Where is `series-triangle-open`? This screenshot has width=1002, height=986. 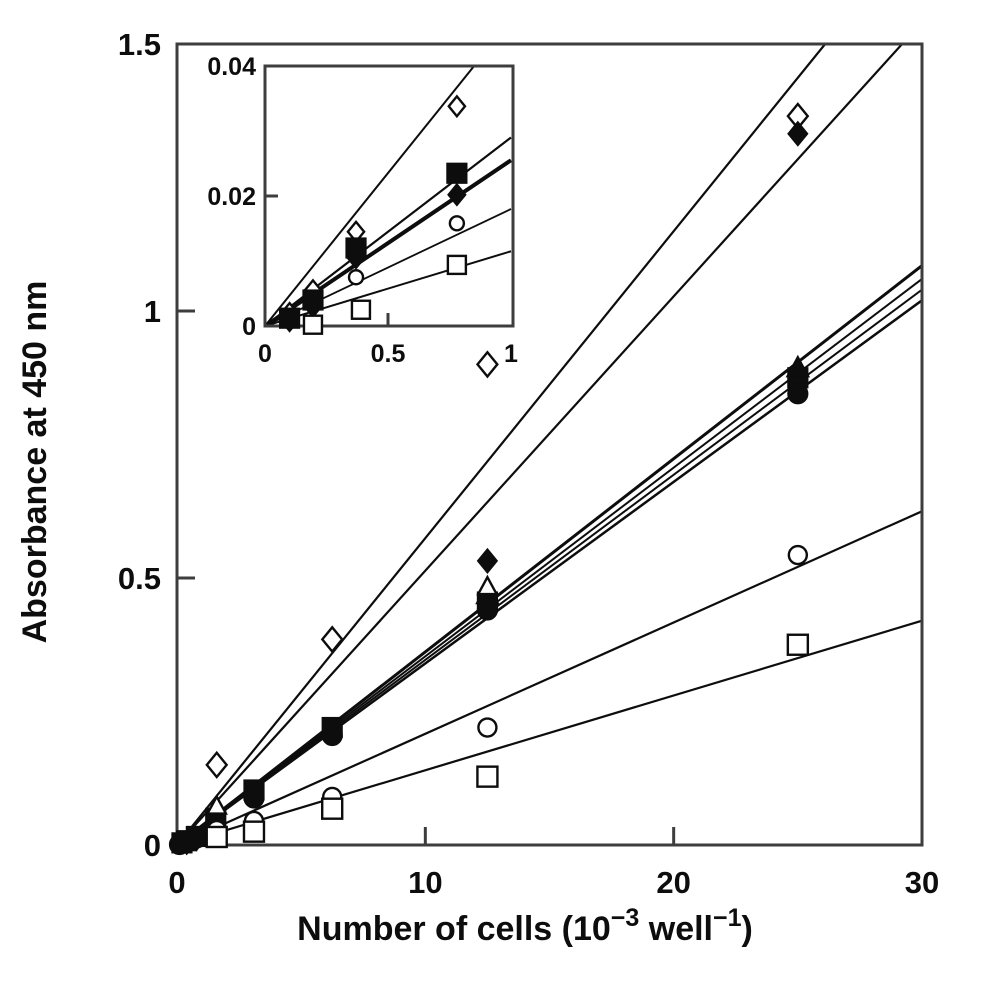
series-triangle-open is located at coordinates (352, 694).